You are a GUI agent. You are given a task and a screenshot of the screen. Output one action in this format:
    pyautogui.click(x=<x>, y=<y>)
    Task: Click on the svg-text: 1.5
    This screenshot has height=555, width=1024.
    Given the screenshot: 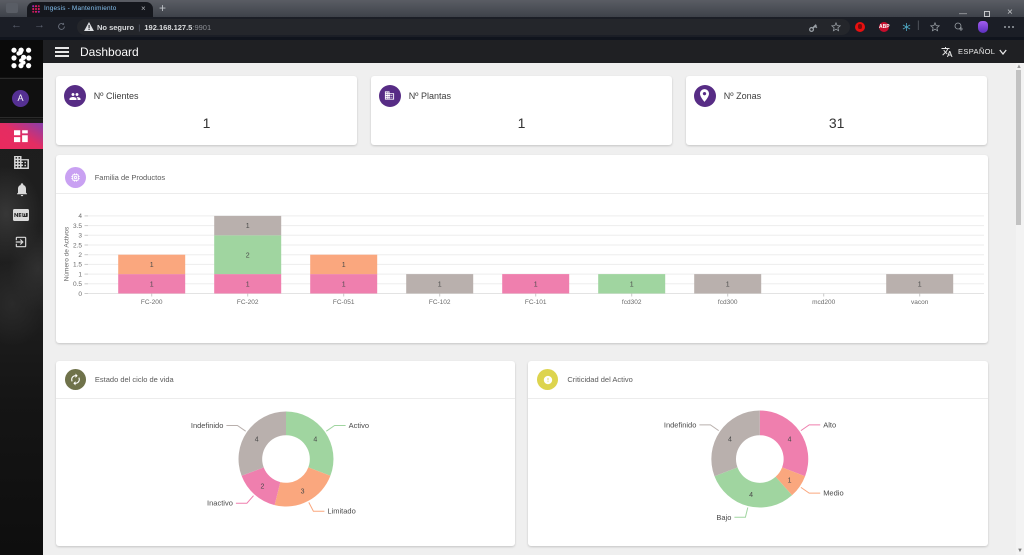 What is the action you would take?
    pyautogui.click(x=77, y=265)
    